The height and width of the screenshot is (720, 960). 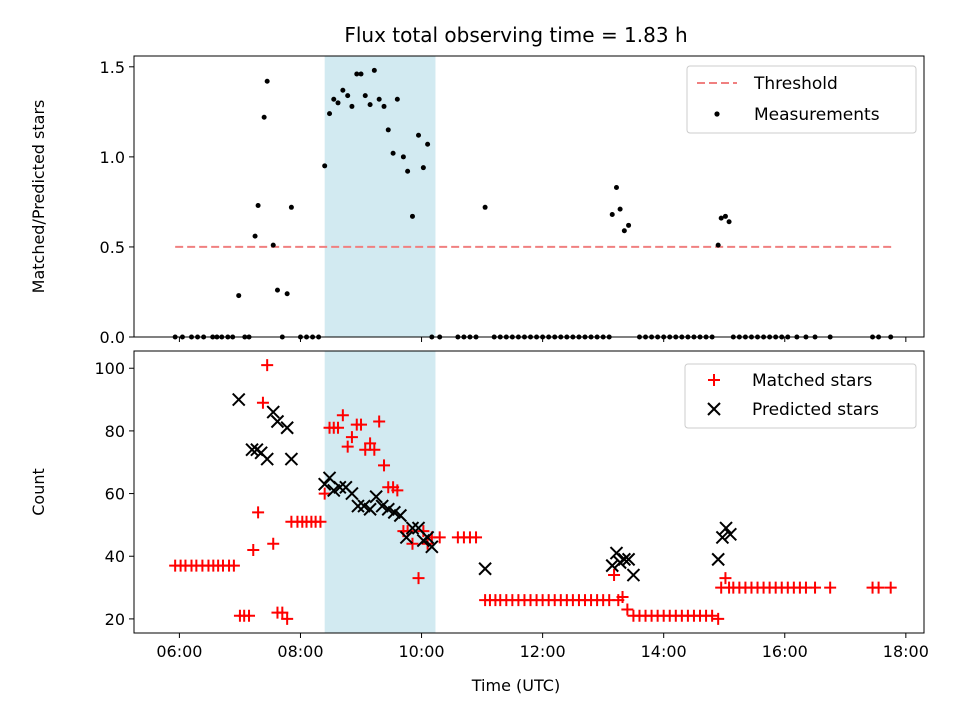 What do you see at coordinates (115, 619) in the screenshot?
I see `y-tick-label: 20` at bounding box center [115, 619].